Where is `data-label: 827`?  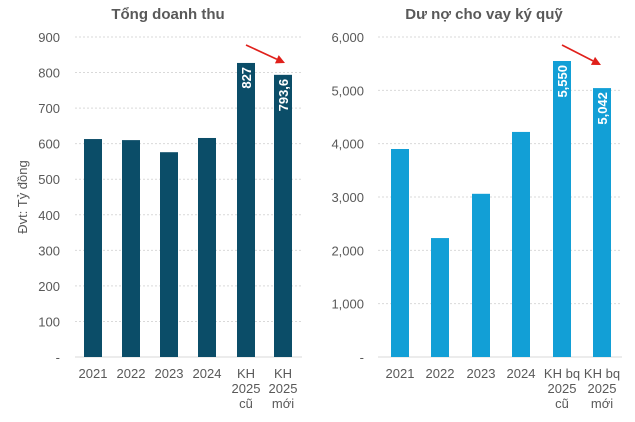
data-label: 827 is located at coordinates (246, 78).